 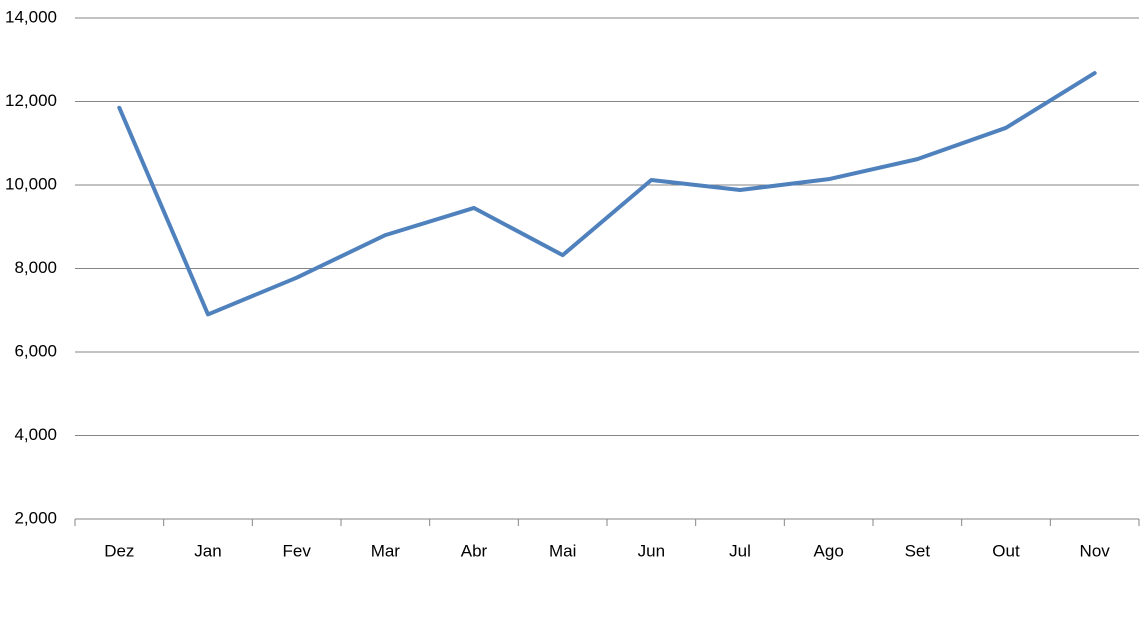 What do you see at coordinates (35, 267) in the screenshot?
I see `y-tick-label: 8,000` at bounding box center [35, 267].